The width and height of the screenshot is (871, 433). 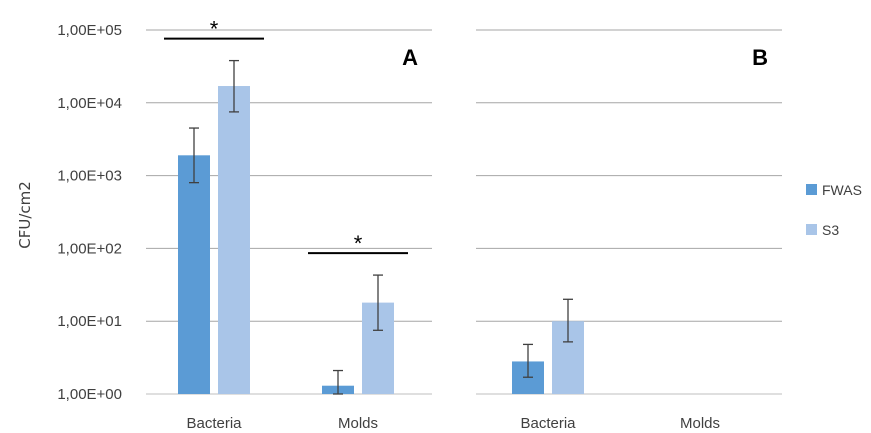 What do you see at coordinates (89, 30) in the screenshot?
I see `y-tick-label: 1,00E+05` at bounding box center [89, 30].